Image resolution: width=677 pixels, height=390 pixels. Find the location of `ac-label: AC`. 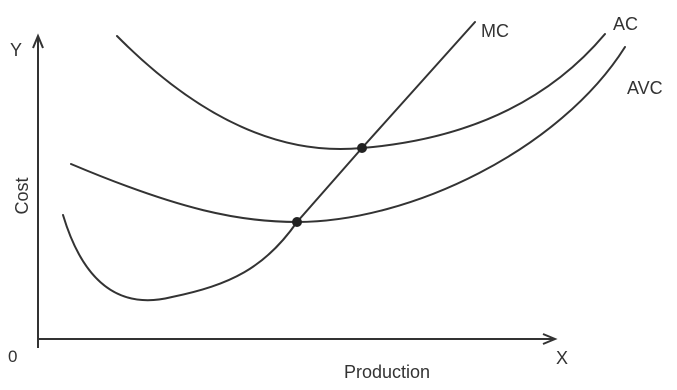

ac-label: AC is located at coordinates (625, 24).